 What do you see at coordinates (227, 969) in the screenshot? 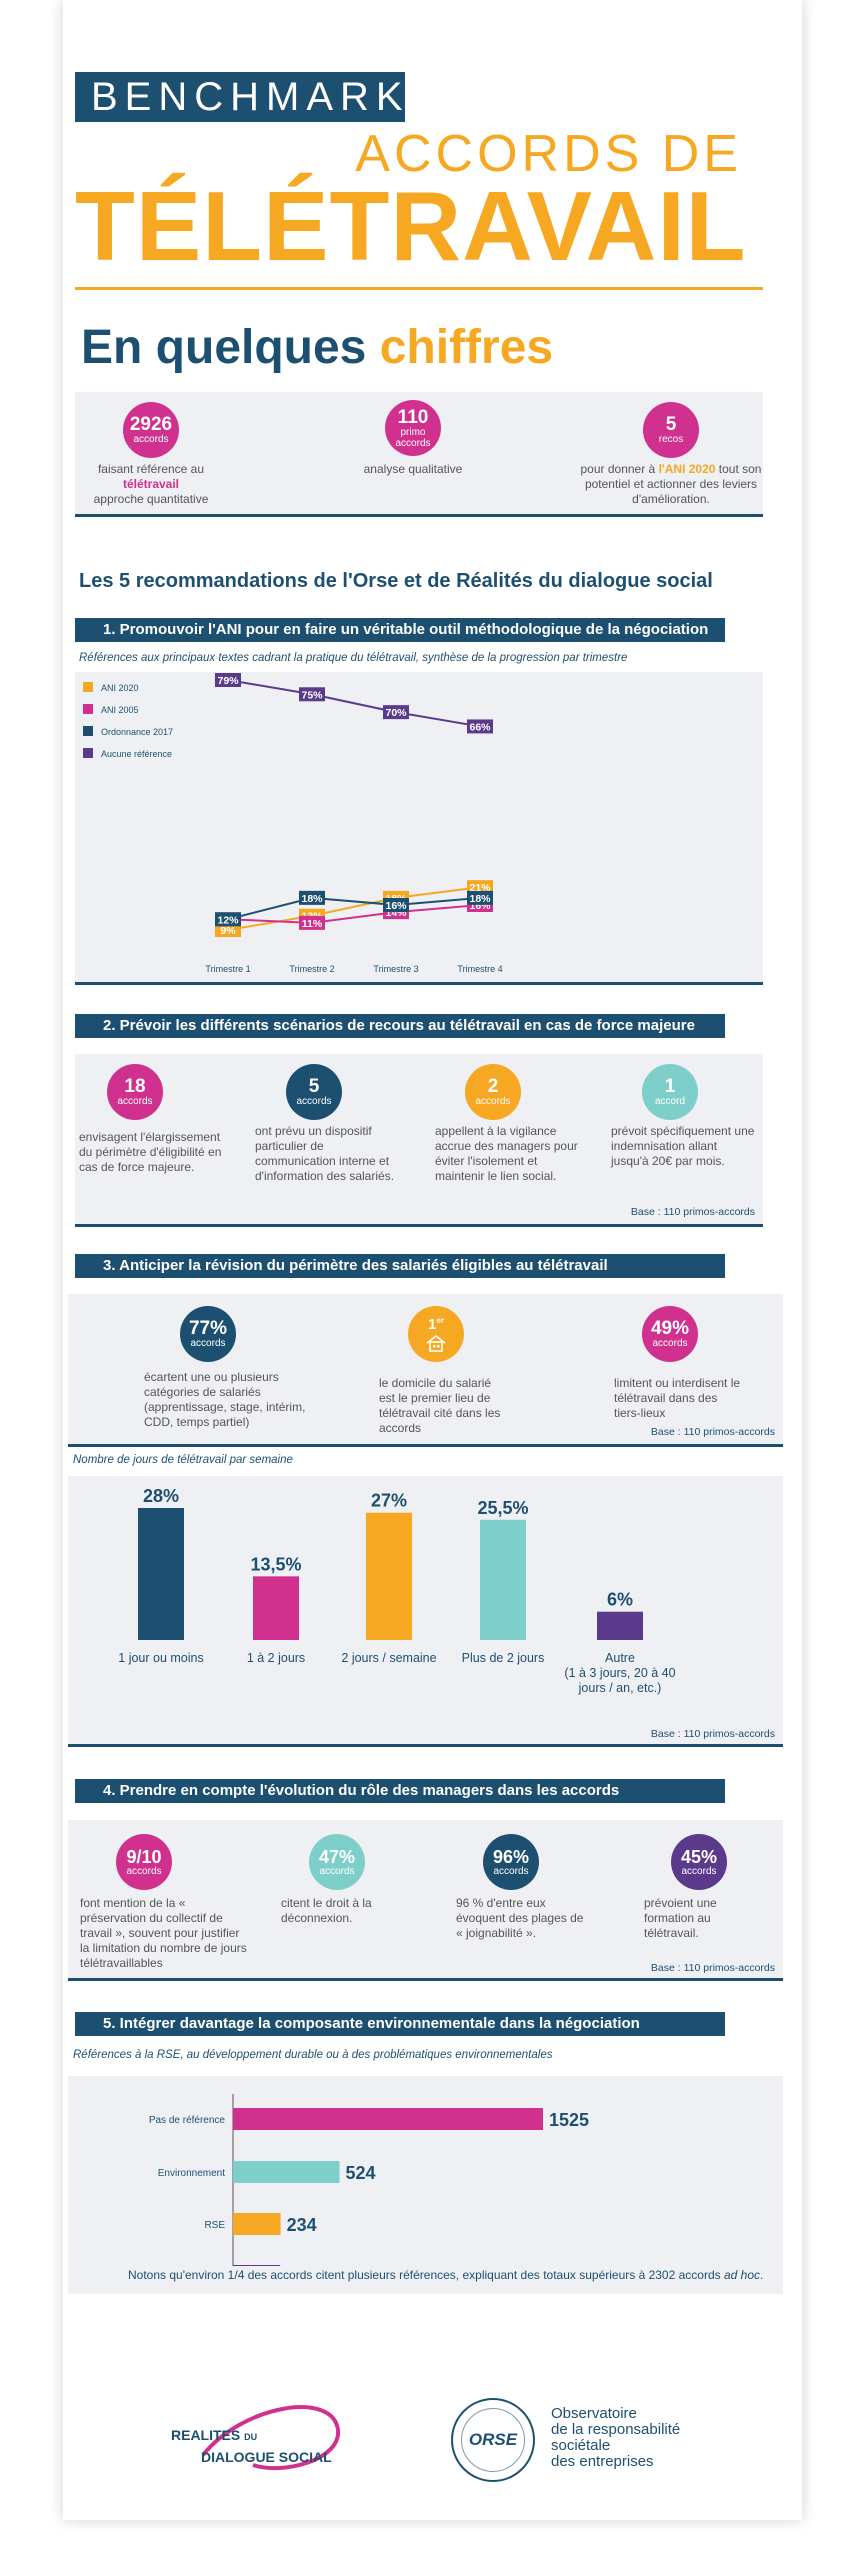
I see `x-tick-label: Trimestre 1` at bounding box center [227, 969].